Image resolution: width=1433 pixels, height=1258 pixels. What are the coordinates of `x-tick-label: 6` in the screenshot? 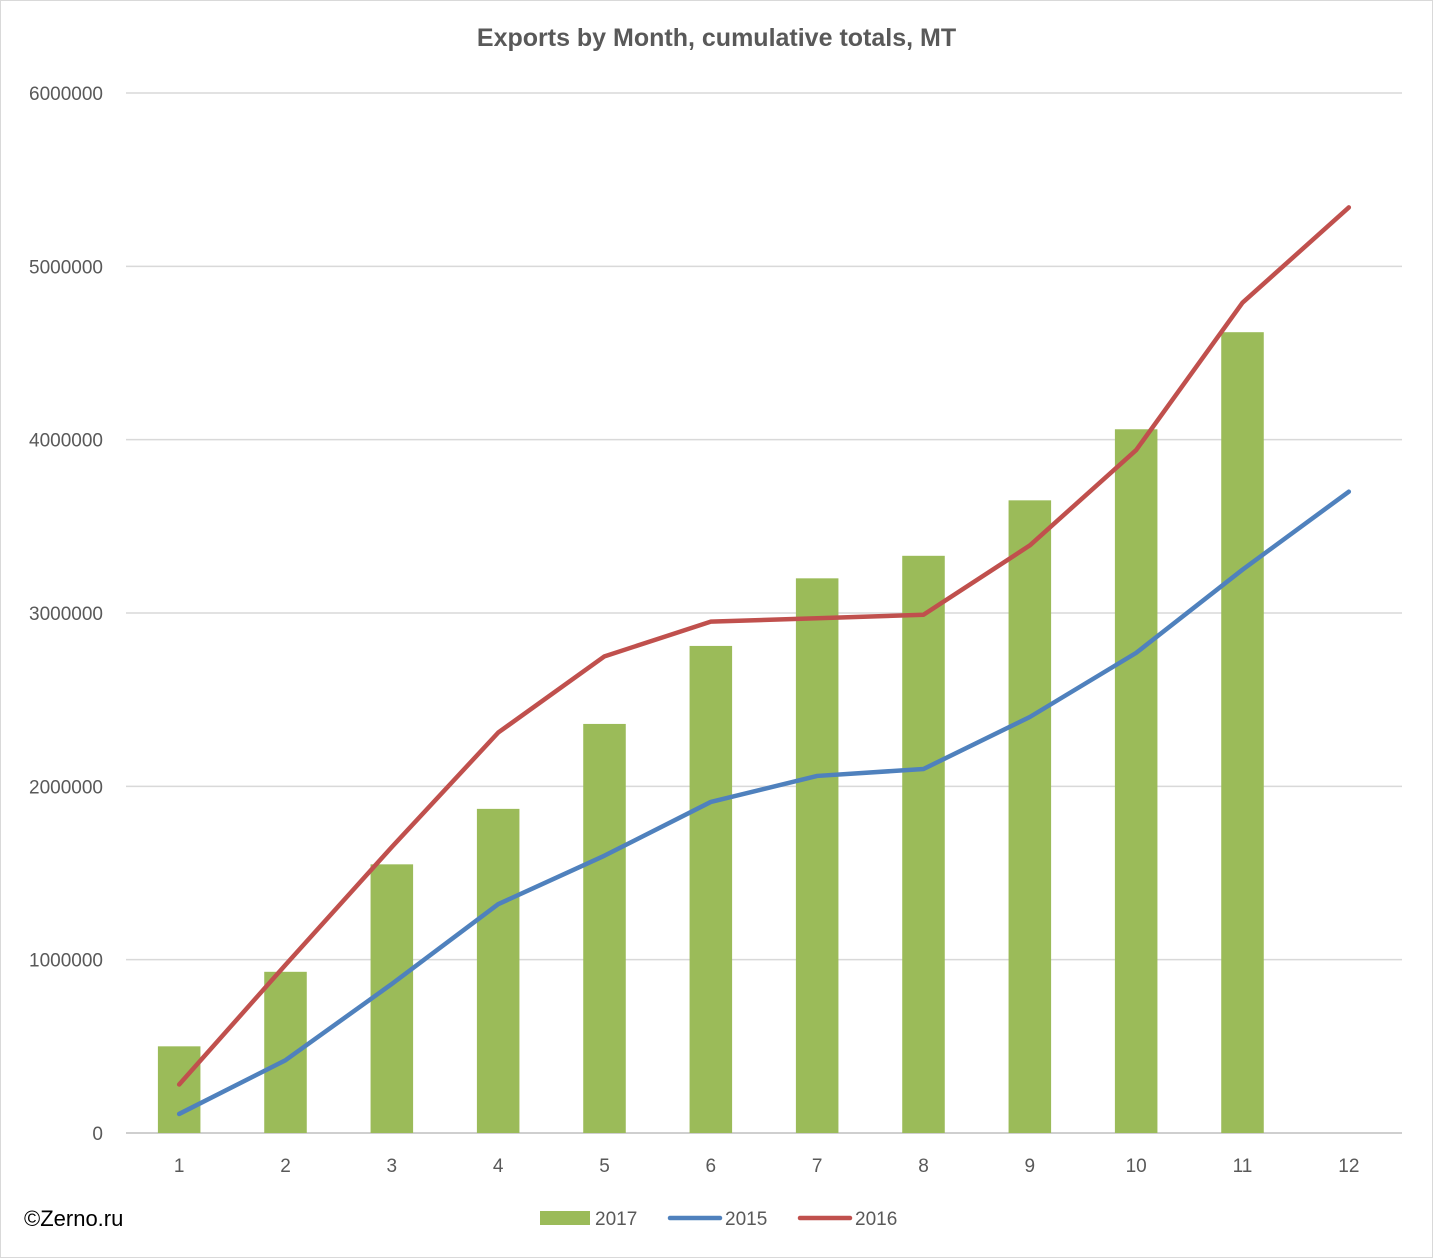 It's located at (711, 1166).